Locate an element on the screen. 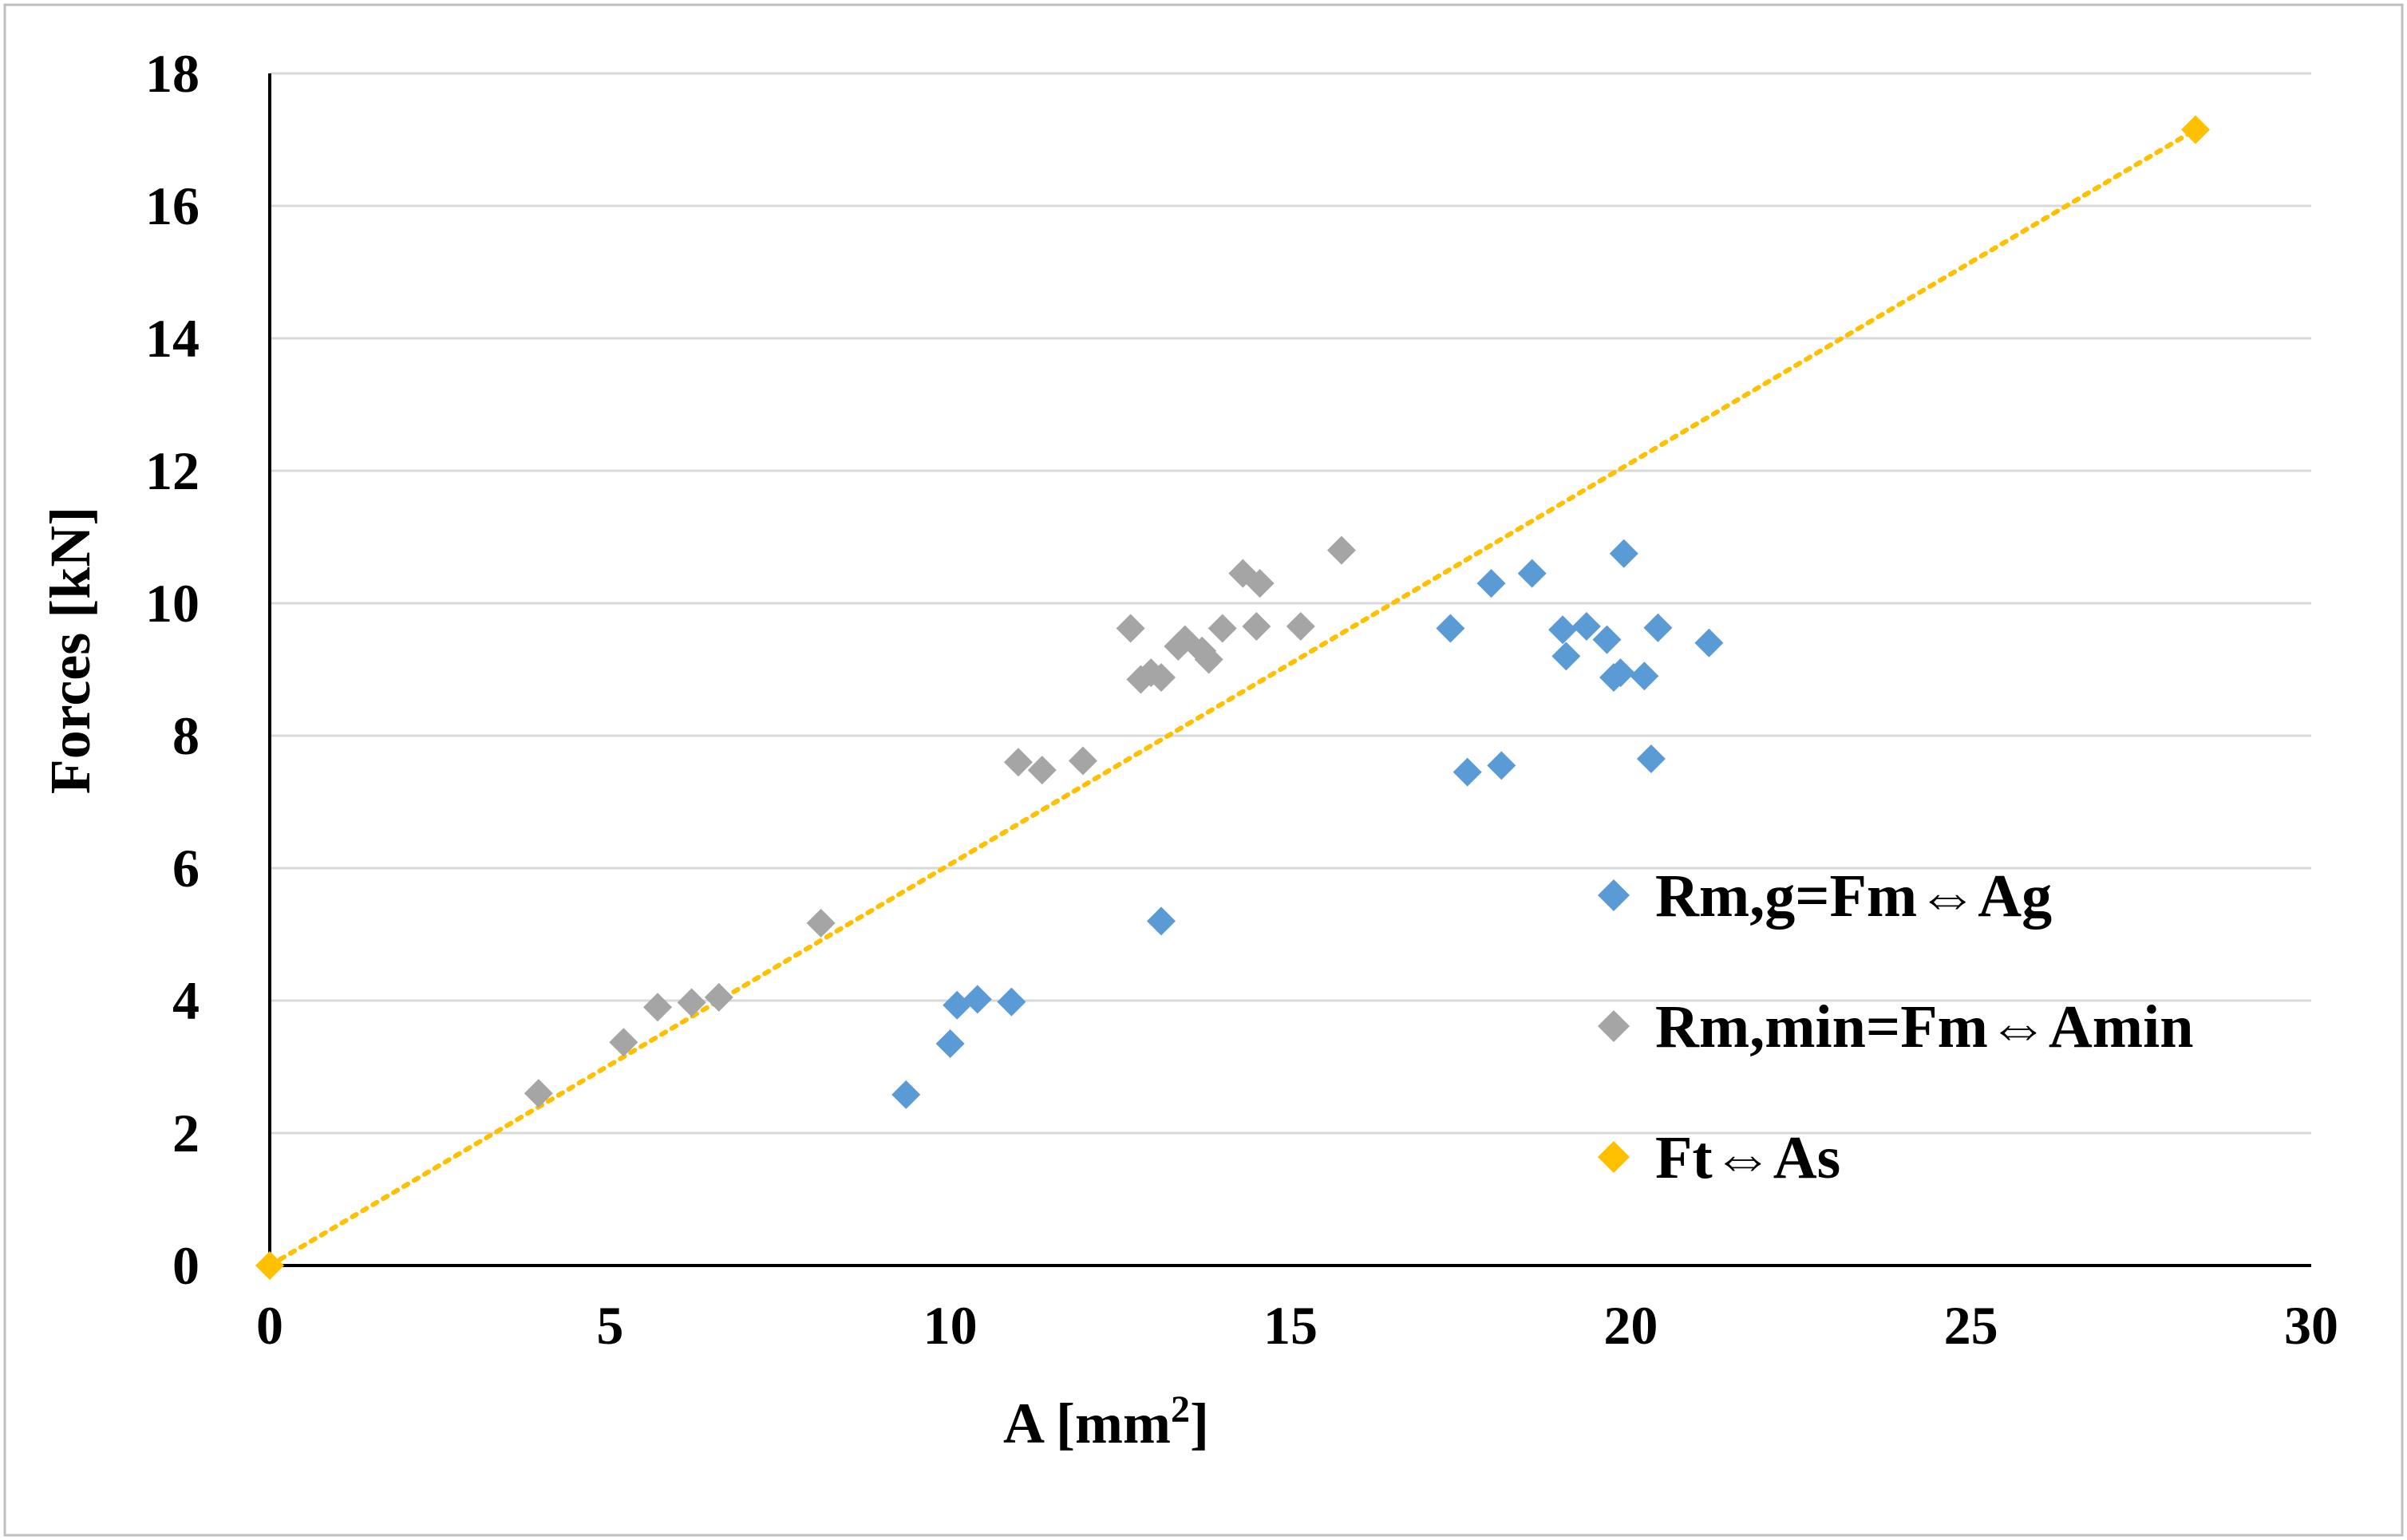 The image size is (2407, 1540). x-tick-label-30: 30 is located at coordinates (2311, 1325).